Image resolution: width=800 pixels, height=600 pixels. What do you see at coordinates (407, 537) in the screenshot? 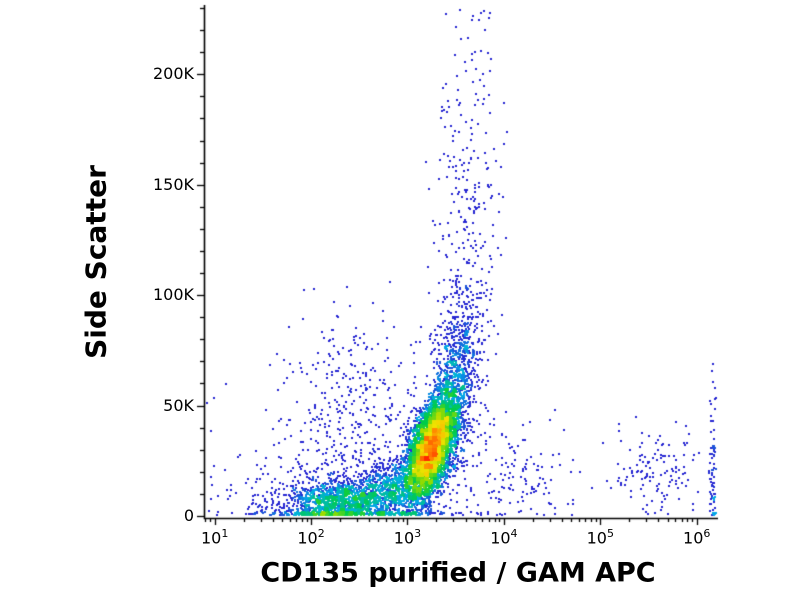
I see `x-tick-label-10e3: 103` at bounding box center [407, 537].